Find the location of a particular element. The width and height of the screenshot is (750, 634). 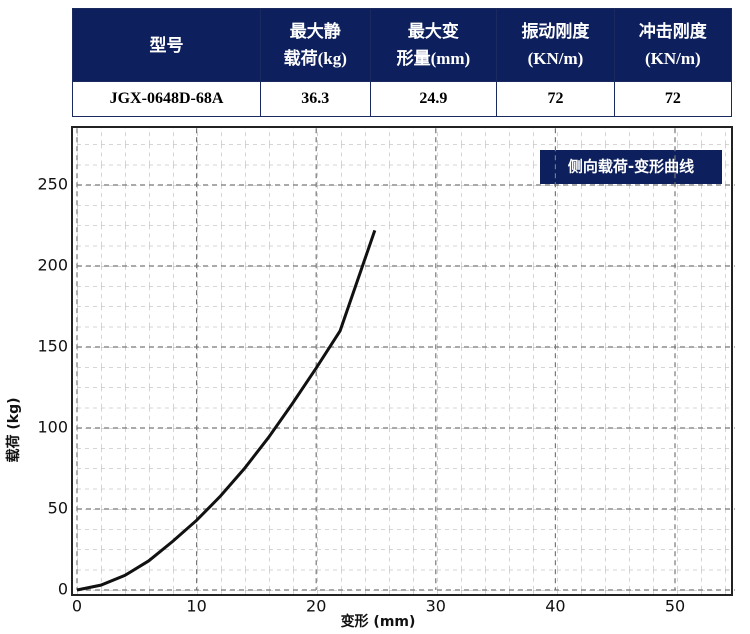

x-tick-label: 30 is located at coordinates (436, 606).